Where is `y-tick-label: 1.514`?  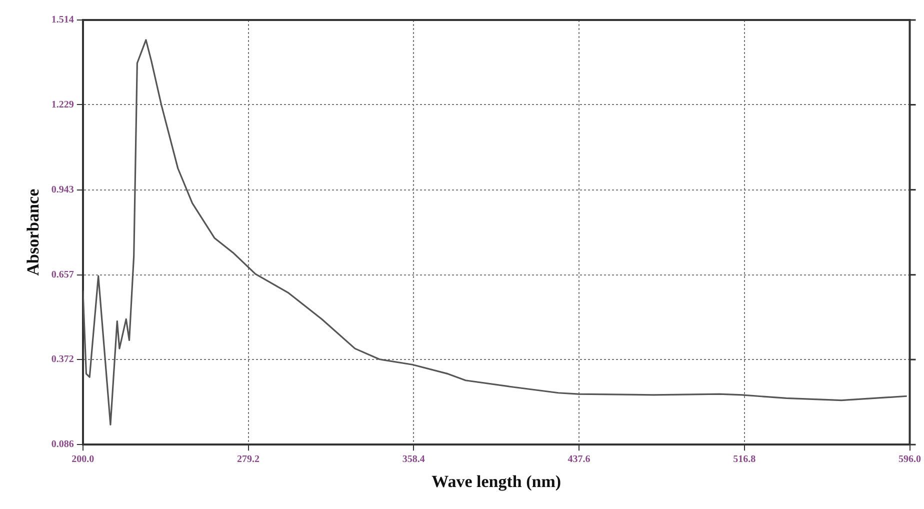 y-tick-label: 1.514 is located at coordinates (62, 20).